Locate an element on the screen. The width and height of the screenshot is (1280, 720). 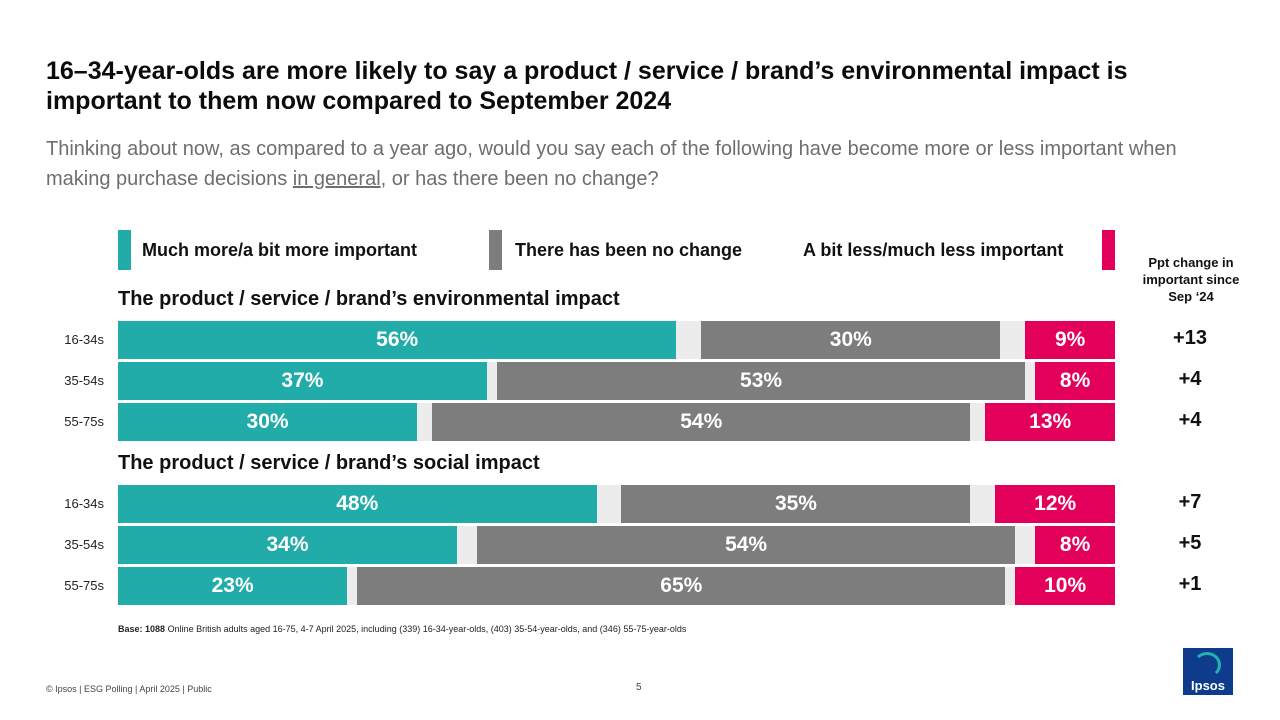
legend-label-none: There has been no change is located at coordinates (629, 250).